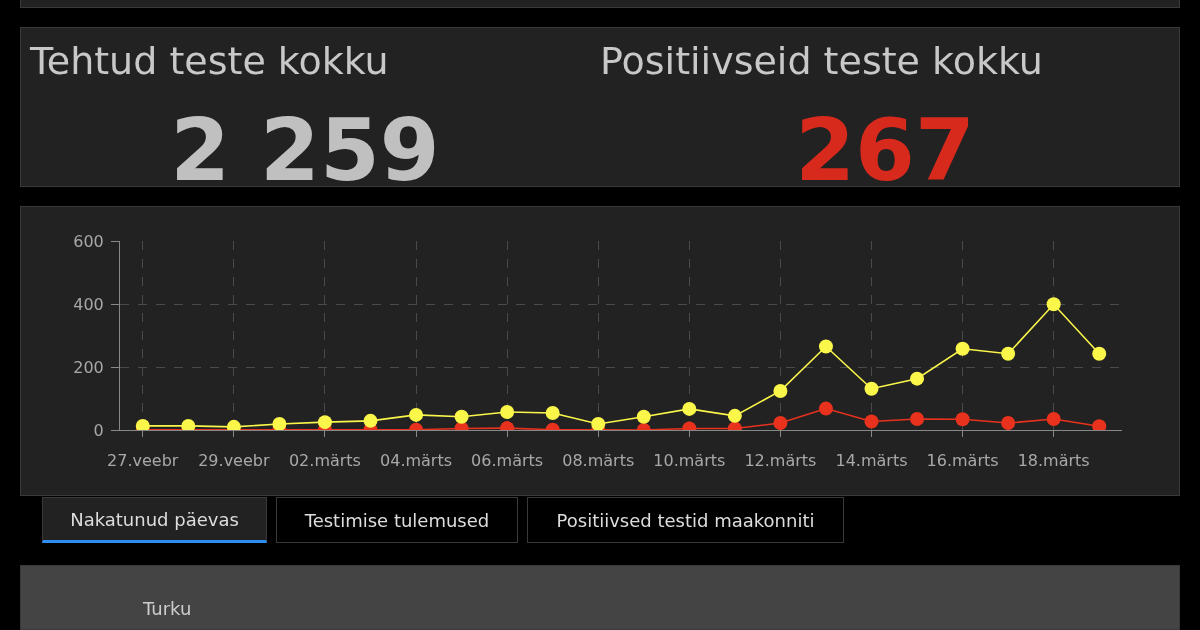 The height and width of the screenshot is (630, 1200). I want to click on x-tick-label: 08.märts, so click(598, 461).